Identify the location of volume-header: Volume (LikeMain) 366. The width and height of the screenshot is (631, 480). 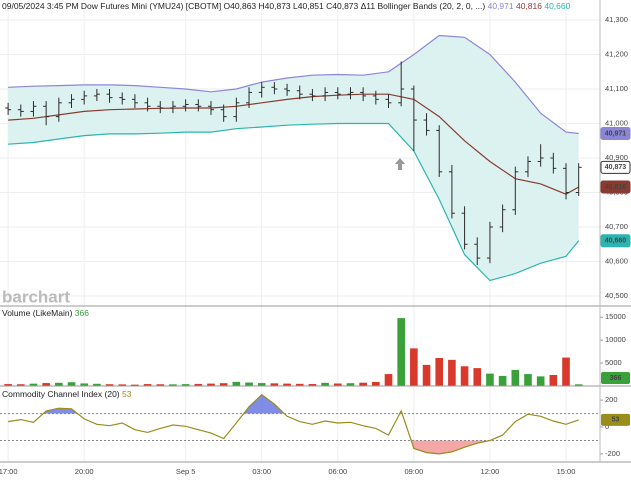
(45, 313).